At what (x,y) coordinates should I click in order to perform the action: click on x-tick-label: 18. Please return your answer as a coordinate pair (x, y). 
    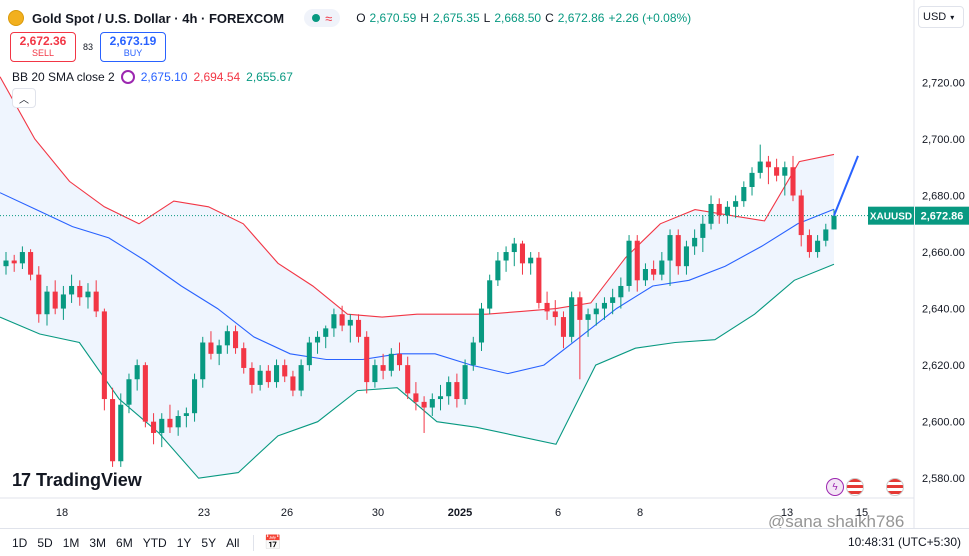
    Looking at the image, I should click on (62, 513).